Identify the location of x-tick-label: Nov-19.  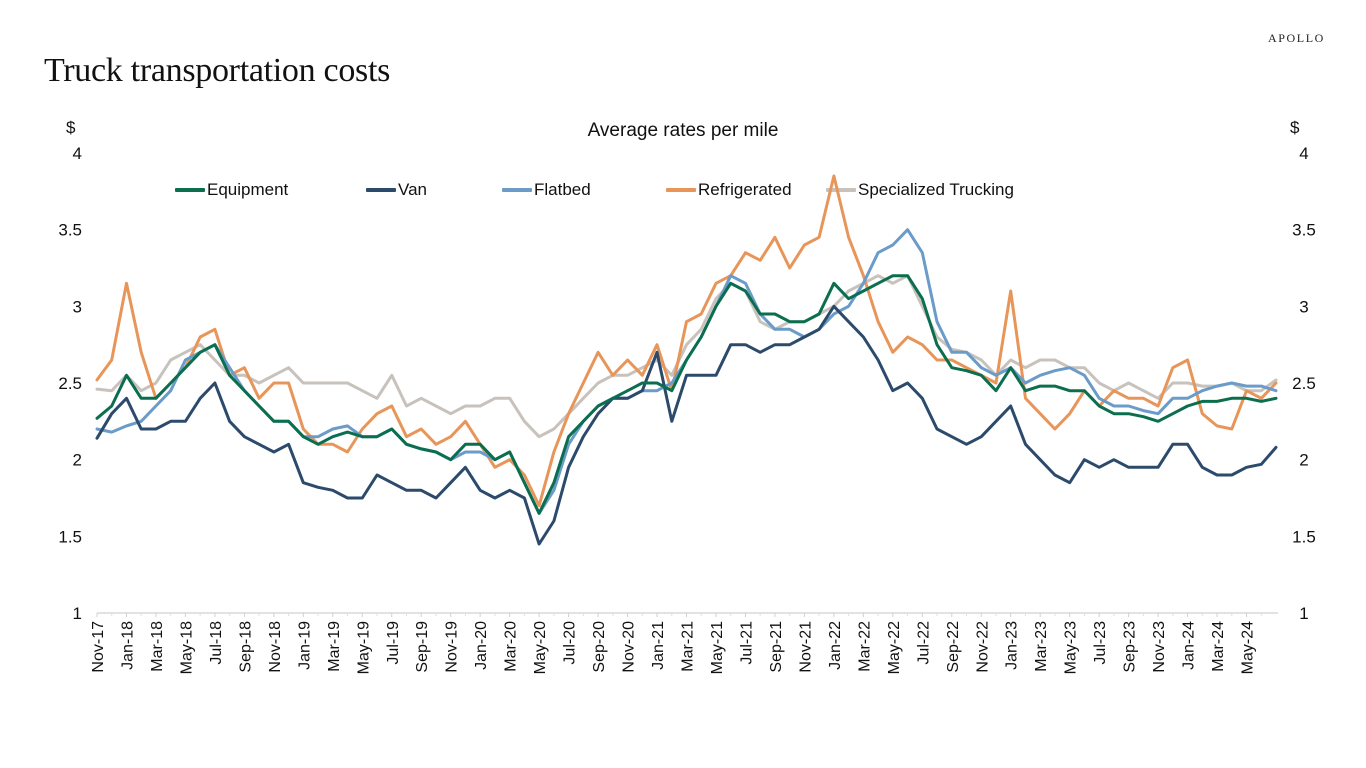
(452, 647).